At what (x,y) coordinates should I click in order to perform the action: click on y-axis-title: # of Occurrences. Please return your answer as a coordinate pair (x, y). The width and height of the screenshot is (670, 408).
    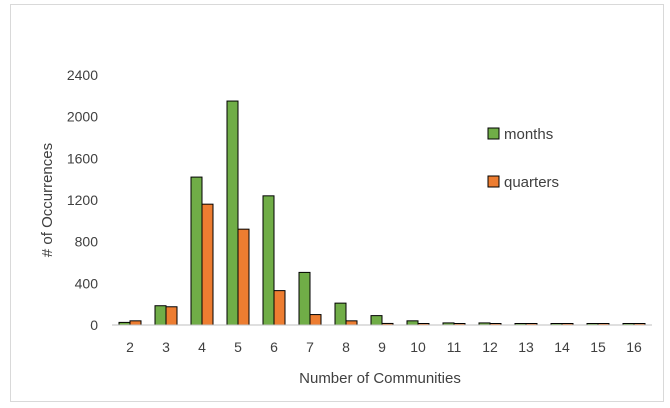
    Looking at the image, I should click on (47, 200).